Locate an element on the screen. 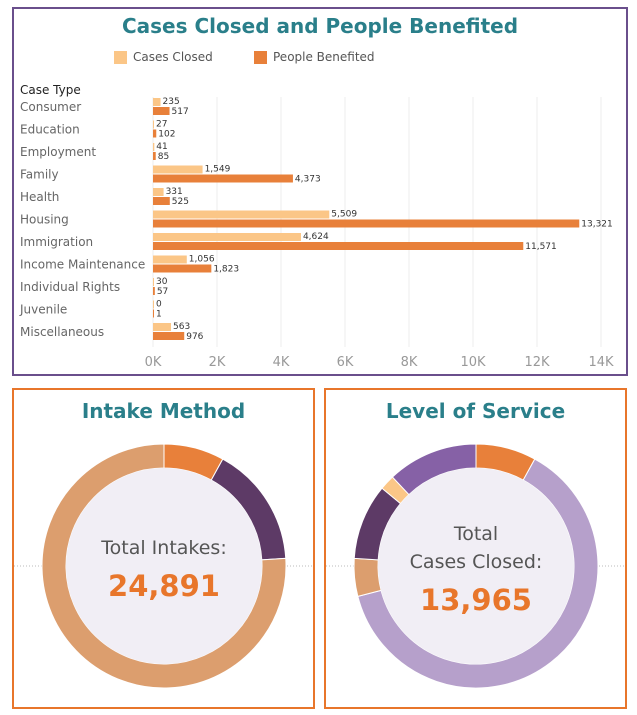 This screenshot has width=637, height=715. data-label: 517 is located at coordinates (180, 112).